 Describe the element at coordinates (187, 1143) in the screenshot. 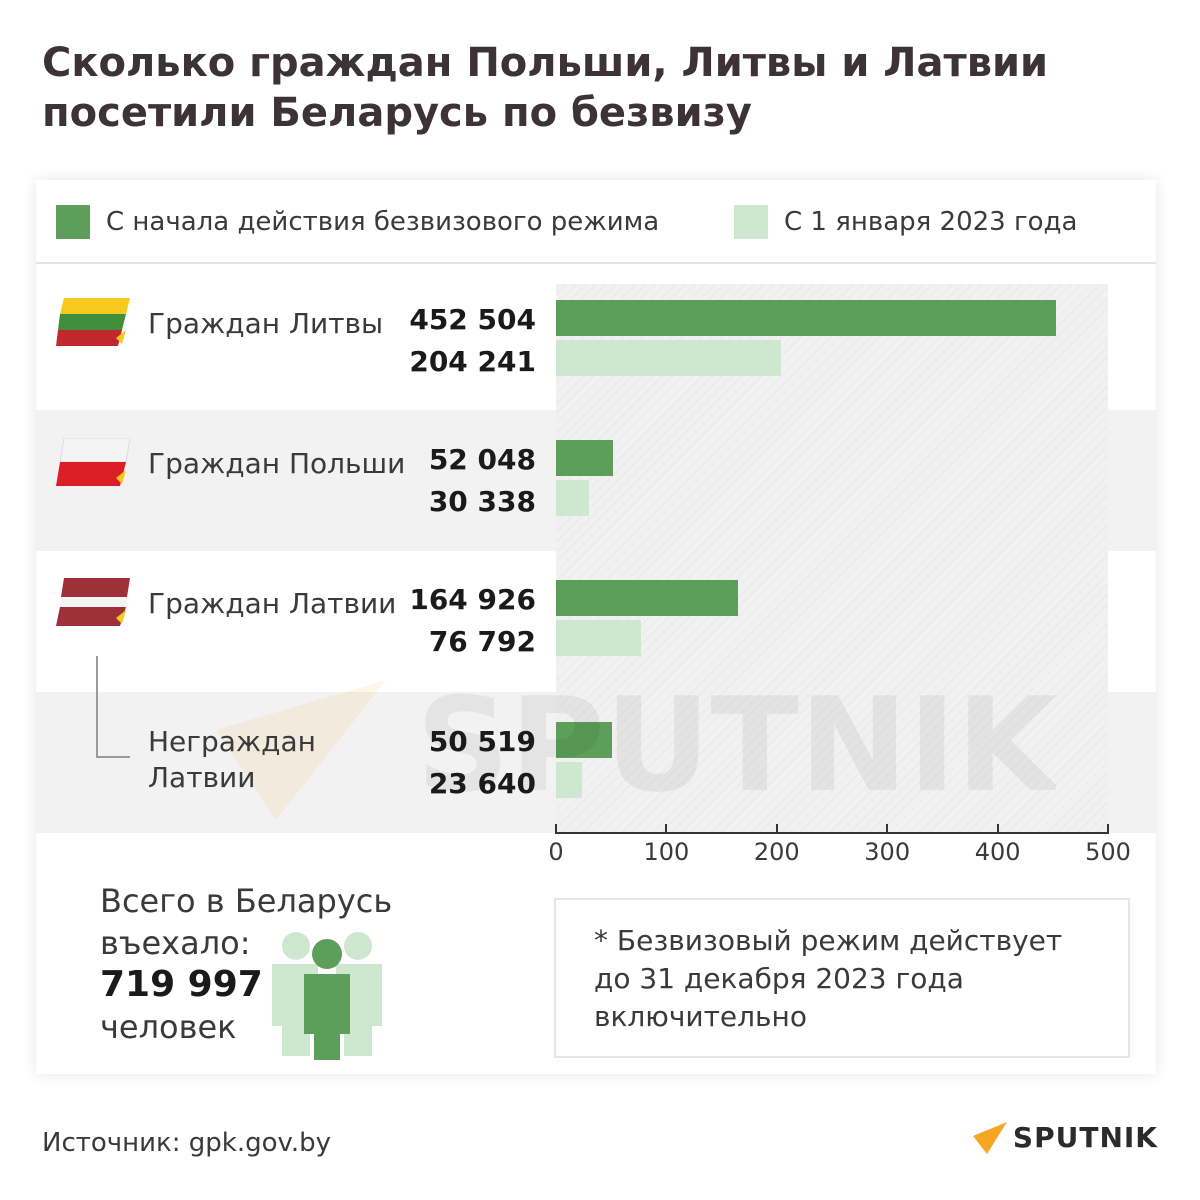

I see `source-text: Источник: gpk.gov.by` at that location.